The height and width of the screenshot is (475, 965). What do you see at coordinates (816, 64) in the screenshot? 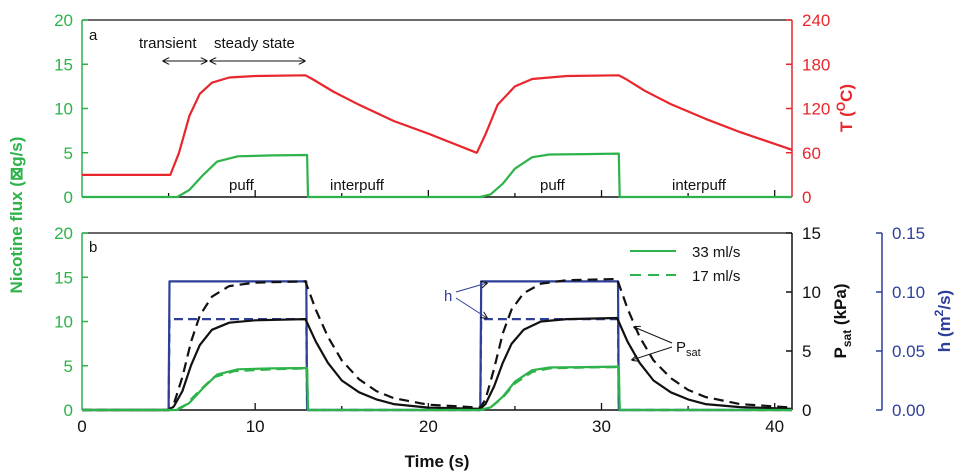
I see `right-tick-label: 180` at bounding box center [816, 64].